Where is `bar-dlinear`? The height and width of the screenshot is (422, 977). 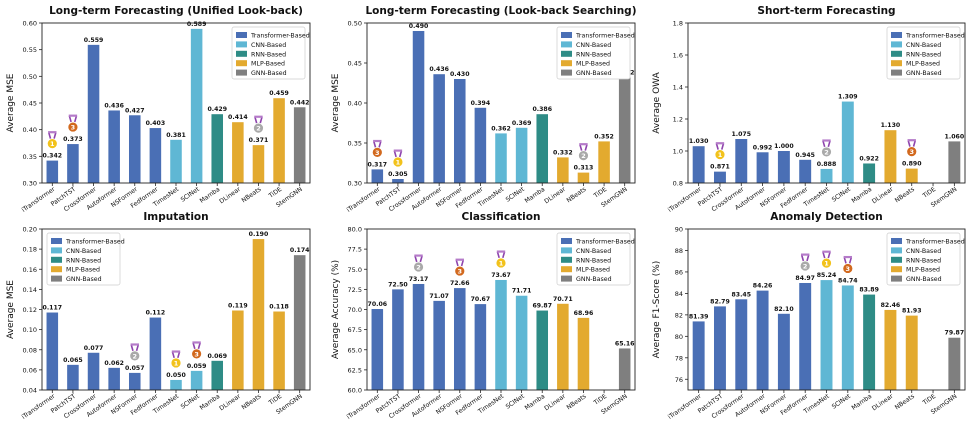
bar-dlinear is located at coordinates (890, 349).